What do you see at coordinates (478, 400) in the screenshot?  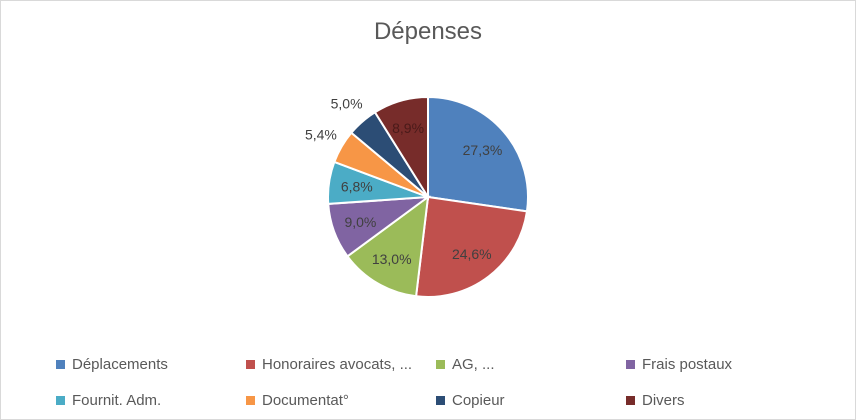 I see `legend-label: Copieur` at bounding box center [478, 400].